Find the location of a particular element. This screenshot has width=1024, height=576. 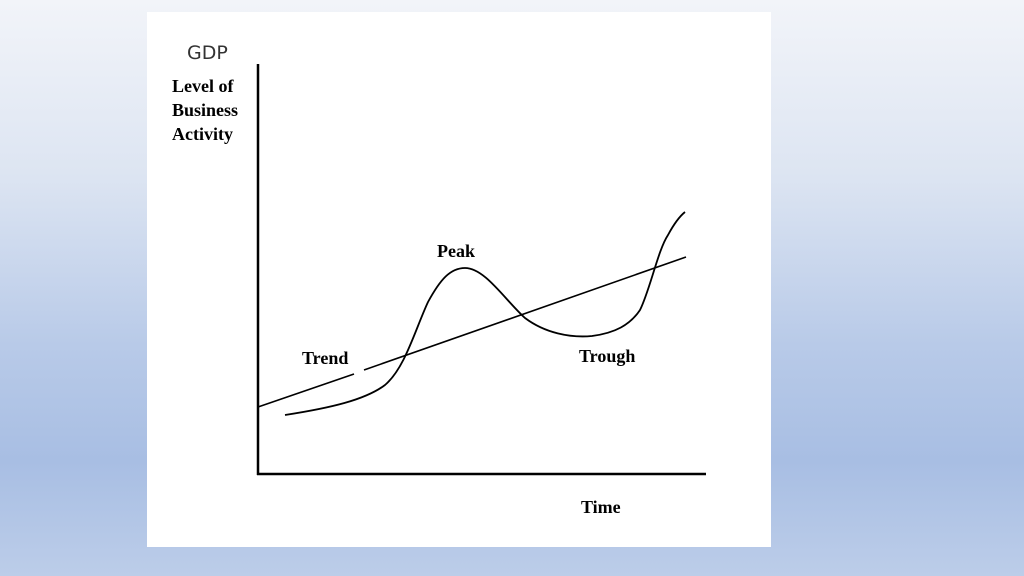

y-axis-label: Level of is located at coordinates (203, 86).